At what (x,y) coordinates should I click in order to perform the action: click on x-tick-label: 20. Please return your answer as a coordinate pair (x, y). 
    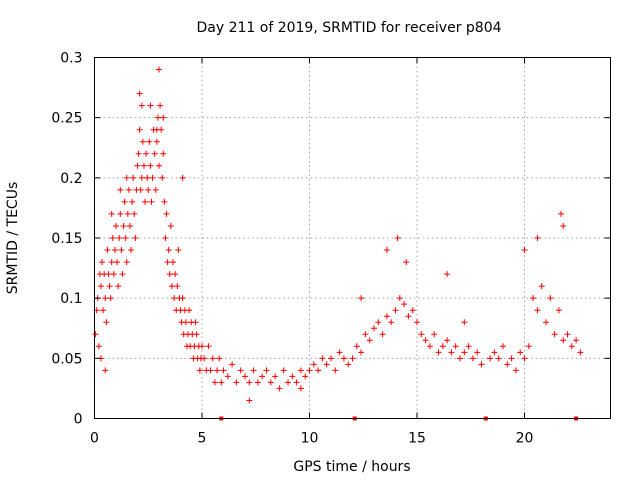
    Looking at the image, I should click on (525, 439).